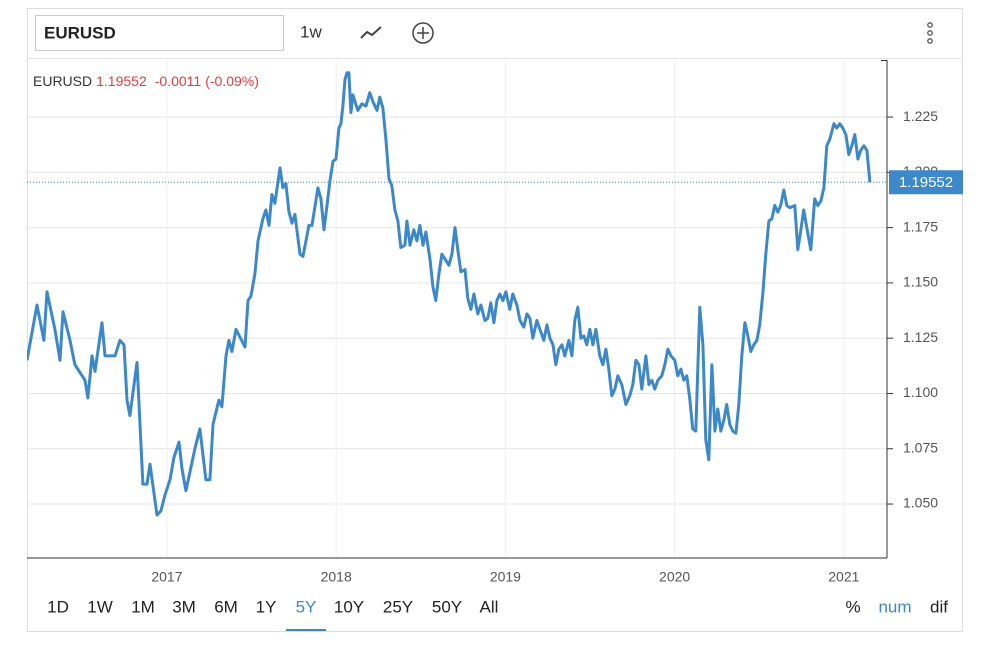  What do you see at coordinates (920, 226) in the screenshot?
I see `y-tick-label: 1.175` at bounding box center [920, 226].